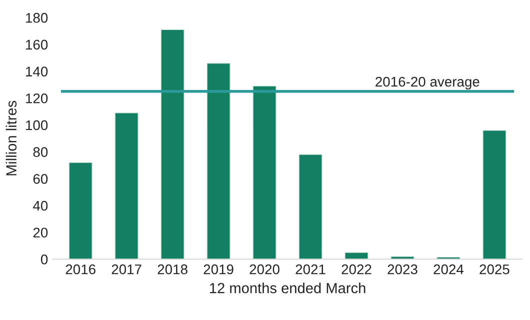 The width and height of the screenshot is (530, 320). What do you see at coordinates (40, 179) in the screenshot?
I see `y-tick-label: 60` at bounding box center [40, 179].